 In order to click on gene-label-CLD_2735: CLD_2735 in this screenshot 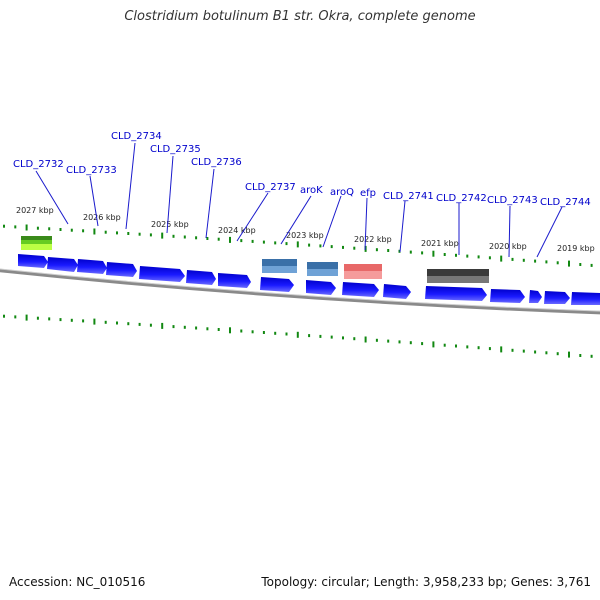, I will do `click(175, 149)`.